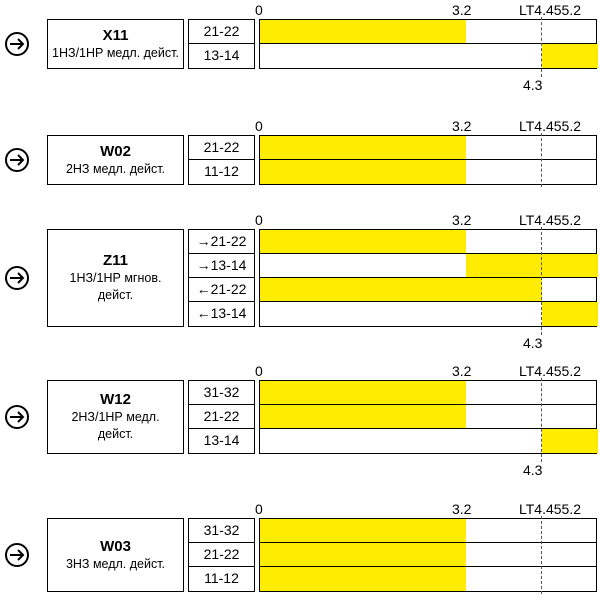 This screenshot has height=600, width=600. I want to click on contact-block-desc-line: 3НЗ медл. дейст., so click(115, 563).